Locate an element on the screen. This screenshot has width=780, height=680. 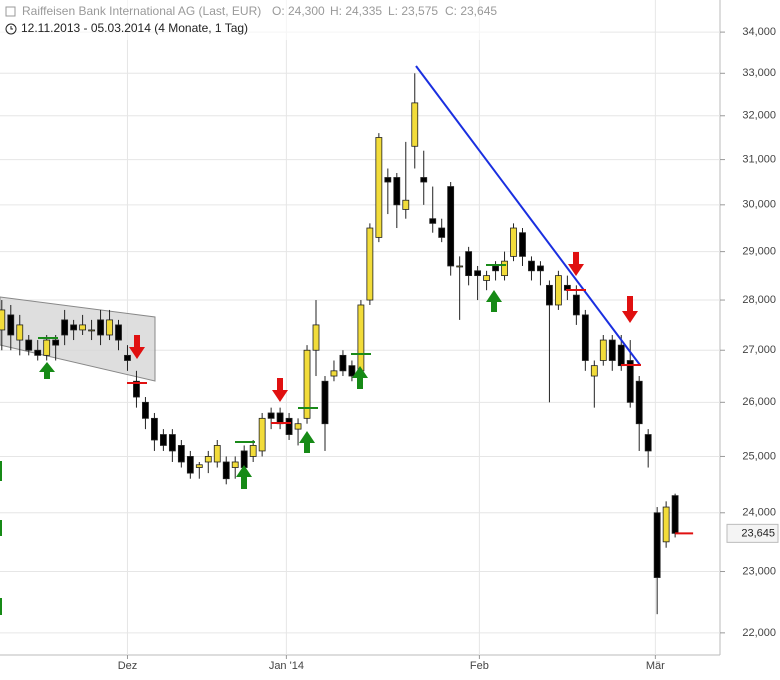
y-tick-label: 26,000 is located at coordinates (759, 402).